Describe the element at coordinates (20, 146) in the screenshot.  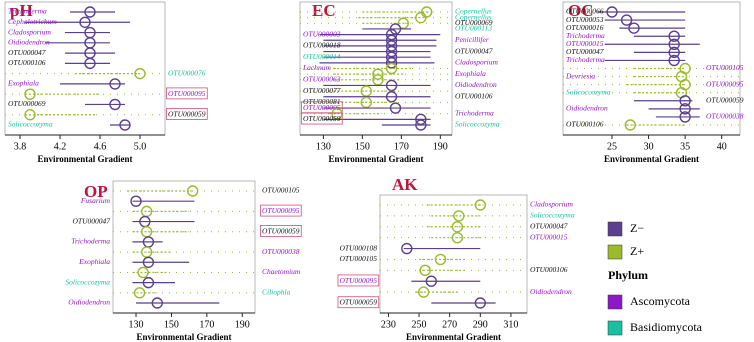
I see `x-tick-label: 3.8` at that location.